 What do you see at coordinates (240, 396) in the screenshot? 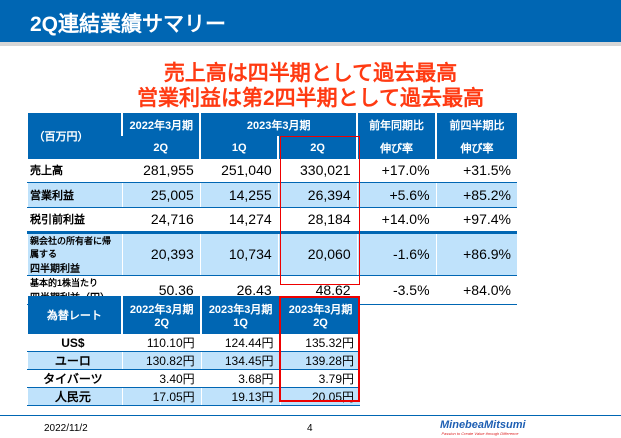
I see `rate-cell: 19.13円` at bounding box center [240, 396].